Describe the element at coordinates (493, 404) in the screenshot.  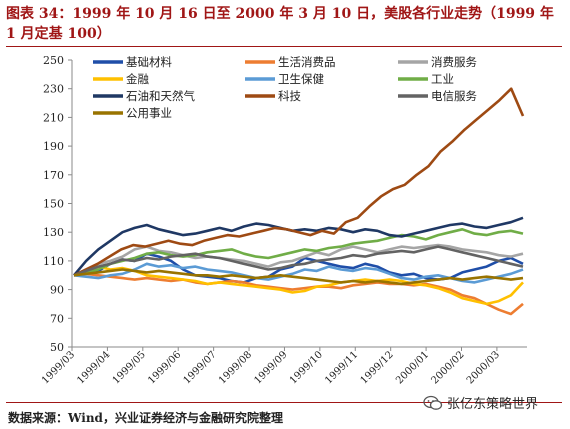
I see `watermark-text: 张亿东策略世界` at that location.